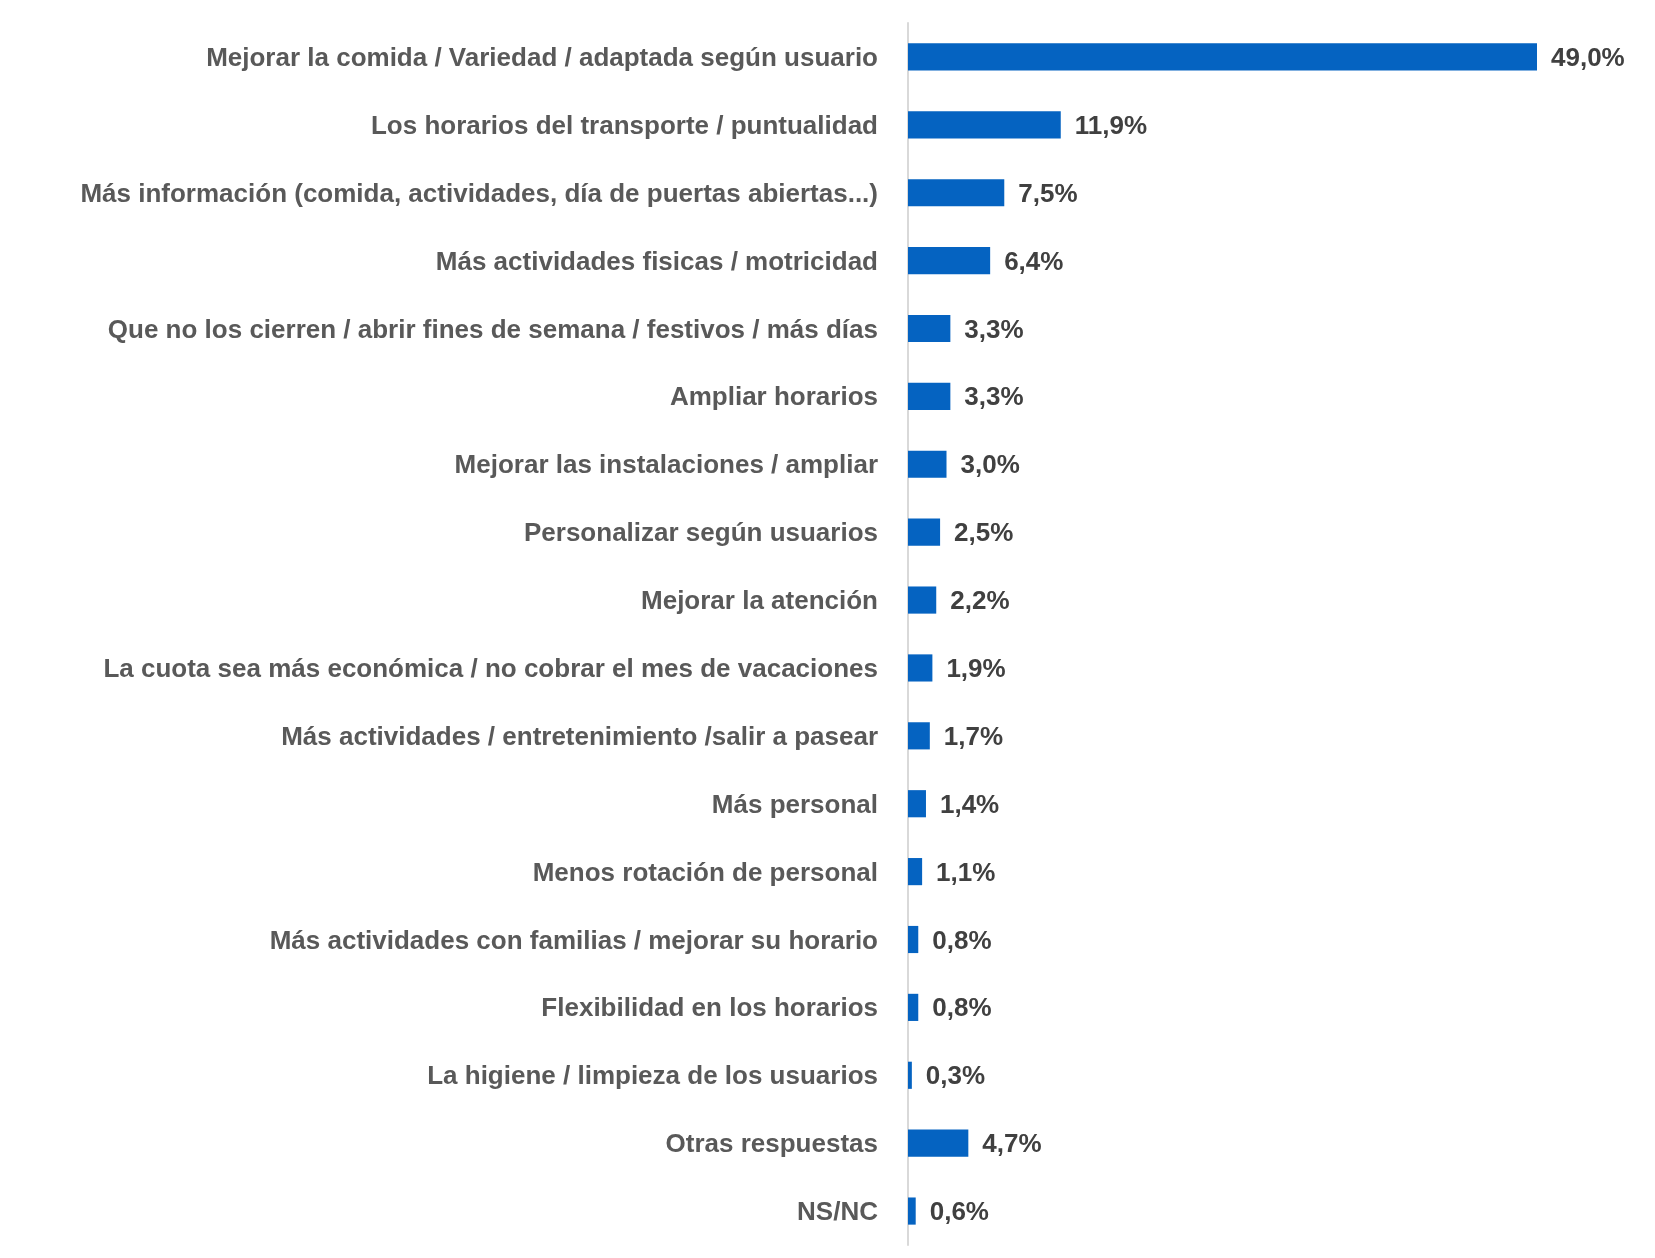  What do you see at coordinates (773, 396) in the screenshot?
I see `y-tick-label: Ampliar horarios` at bounding box center [773, 396].